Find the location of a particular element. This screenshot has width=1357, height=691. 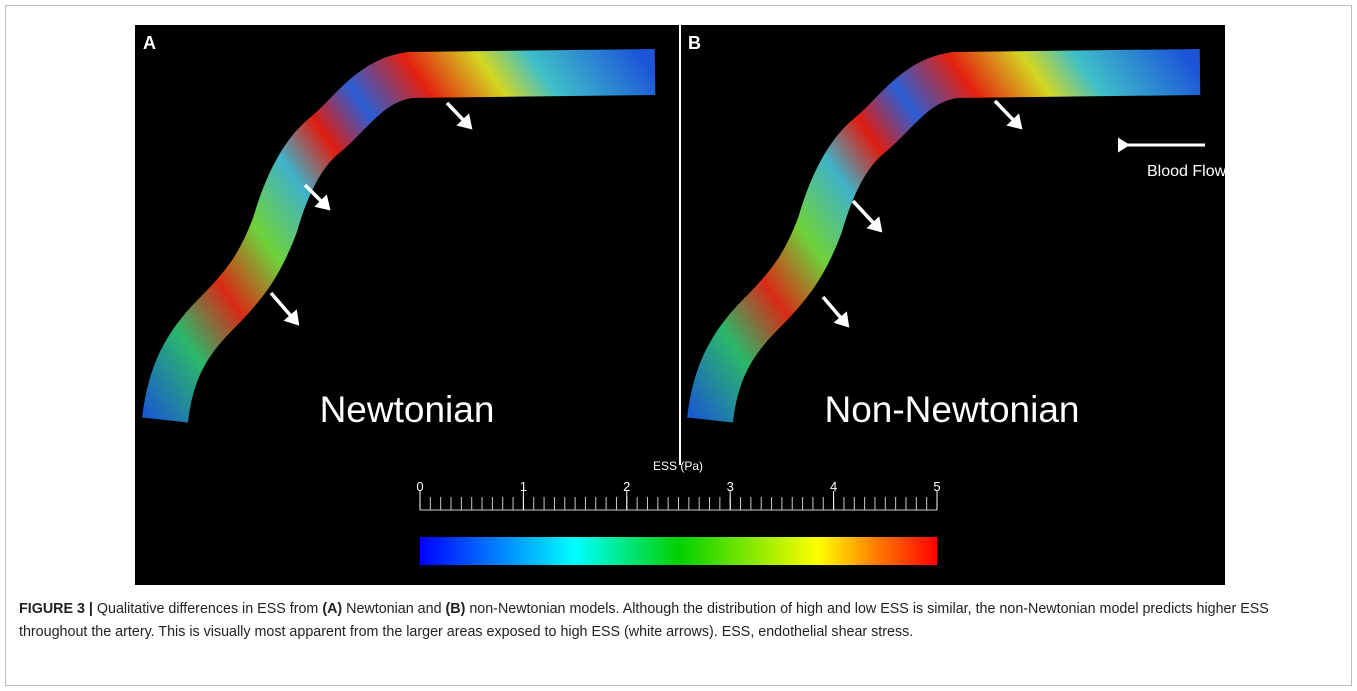

panel-label: Non-Newtonian is located at coordinates (951, 409).